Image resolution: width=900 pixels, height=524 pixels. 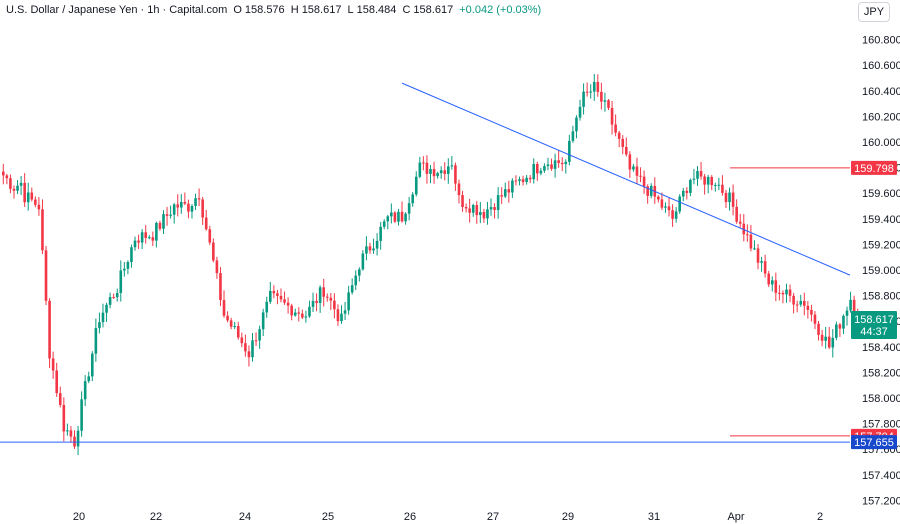 What do you see at coordinates (406, 10) in the screenshot?
I see `close-label: C` at bounding box center [406, 10].